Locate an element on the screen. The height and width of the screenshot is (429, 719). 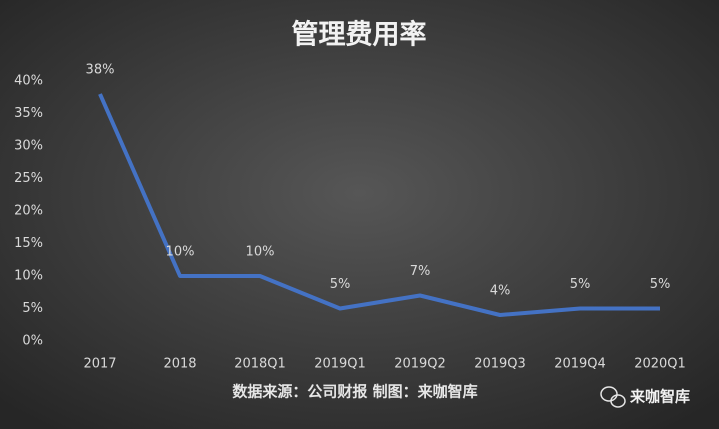
source-note: 数据来源：公司财报 制图：来咖智库 is located at coordinates (354, 392).